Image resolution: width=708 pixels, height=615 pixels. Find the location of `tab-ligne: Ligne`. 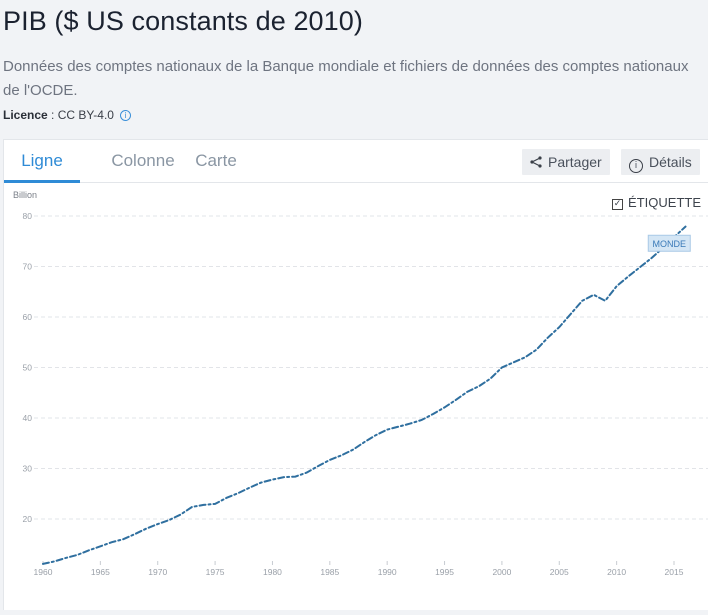

tab-ligne: Ligne is located at coordinates (42, 161).